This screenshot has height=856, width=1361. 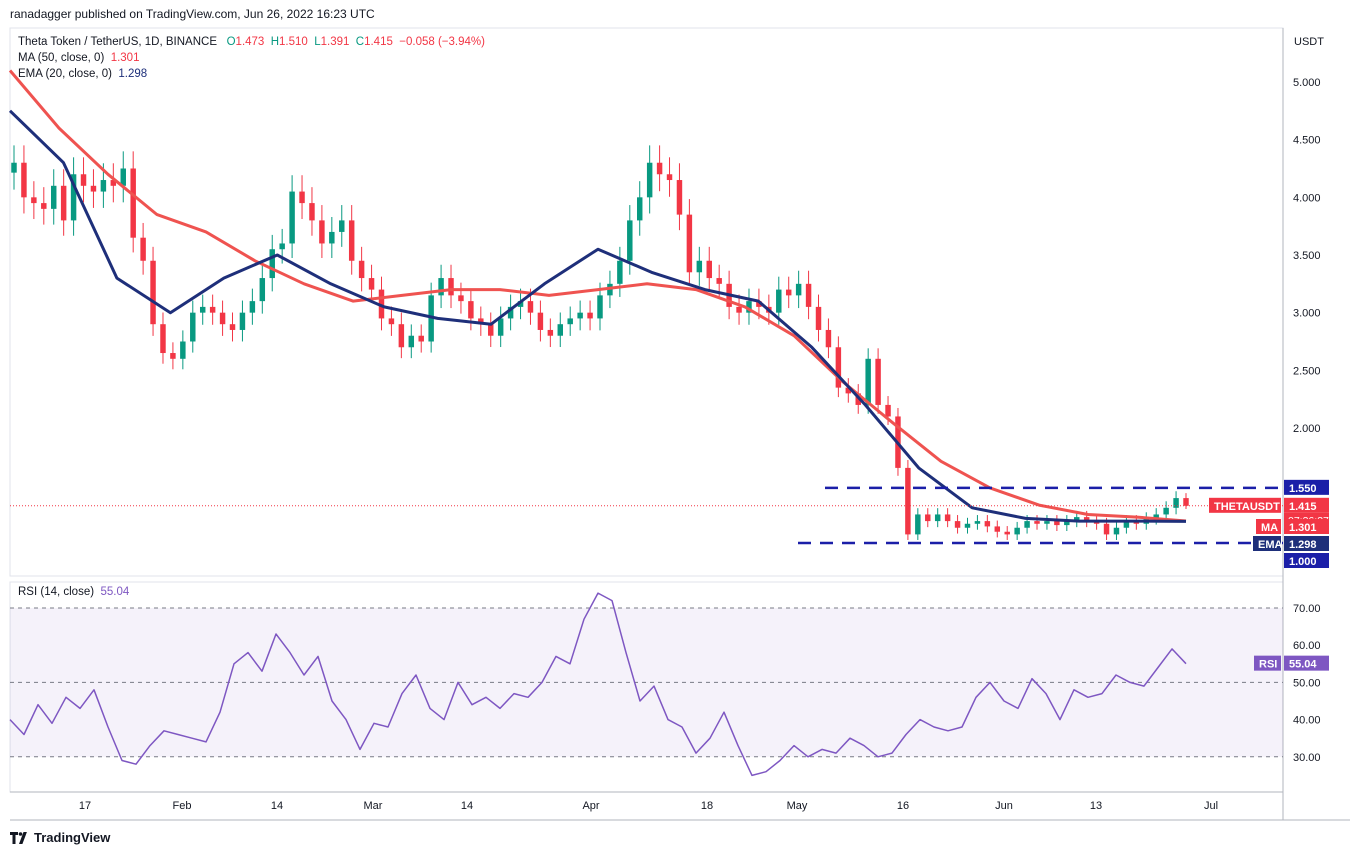 I want to click on ma-legend-label: MA (50, close, 0), so click(x=61, y=58).